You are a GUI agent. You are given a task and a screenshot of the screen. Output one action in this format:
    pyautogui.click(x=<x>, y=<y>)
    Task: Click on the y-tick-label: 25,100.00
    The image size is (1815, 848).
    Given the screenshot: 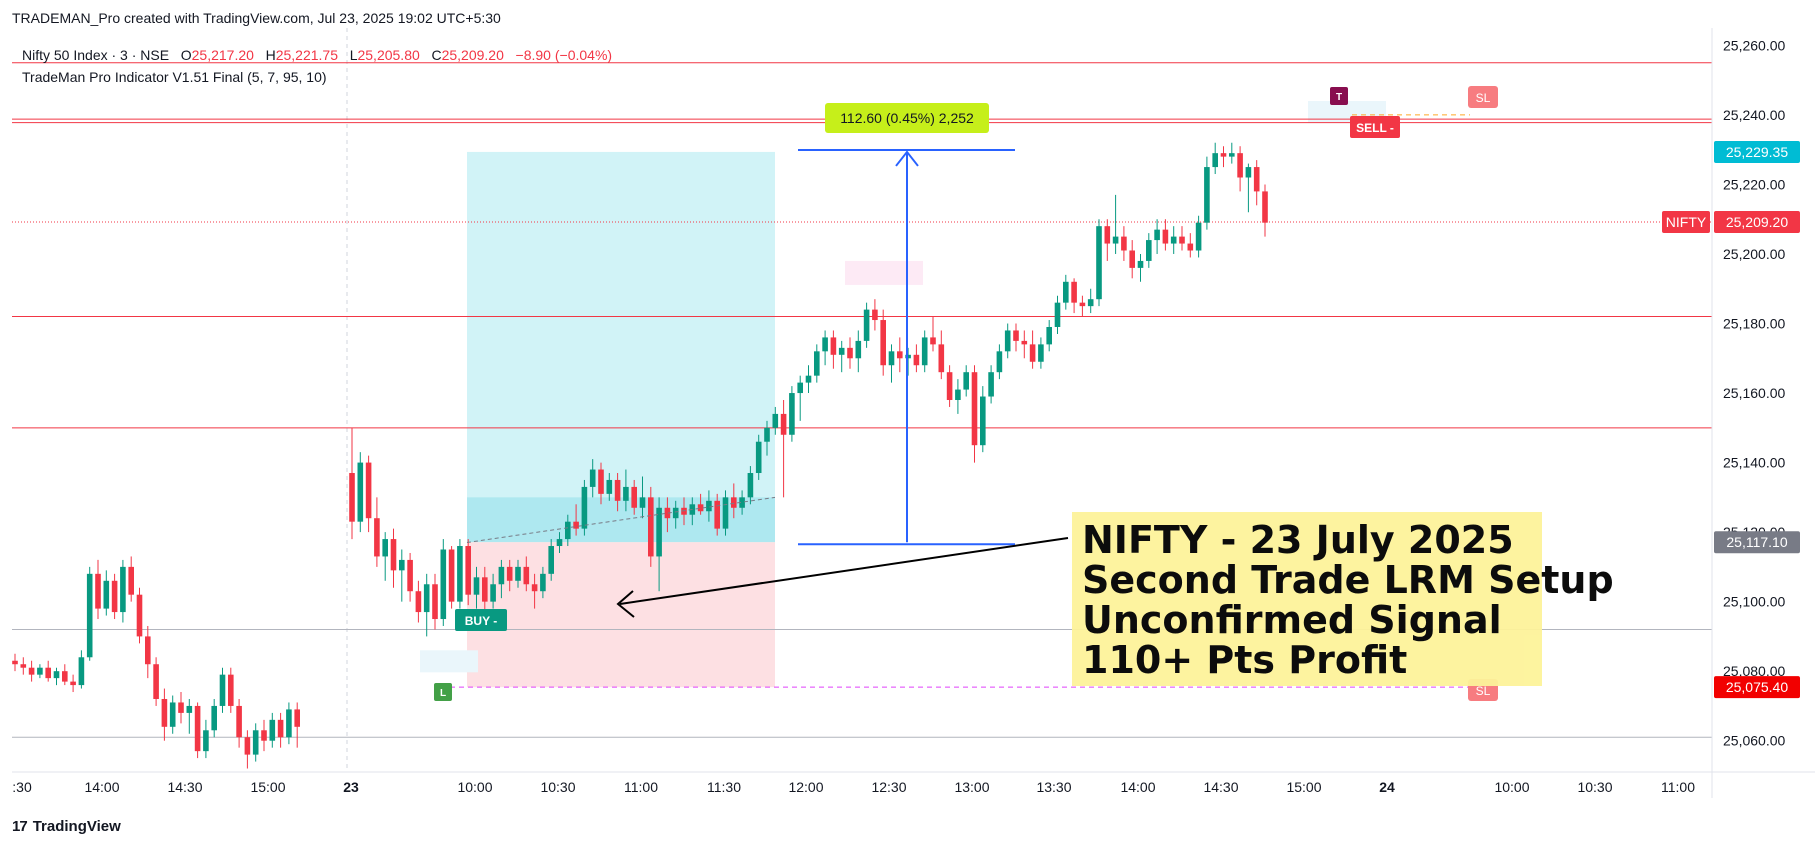 What is the action you would take?
    pyautogui.click(x=1754, y=602)
    